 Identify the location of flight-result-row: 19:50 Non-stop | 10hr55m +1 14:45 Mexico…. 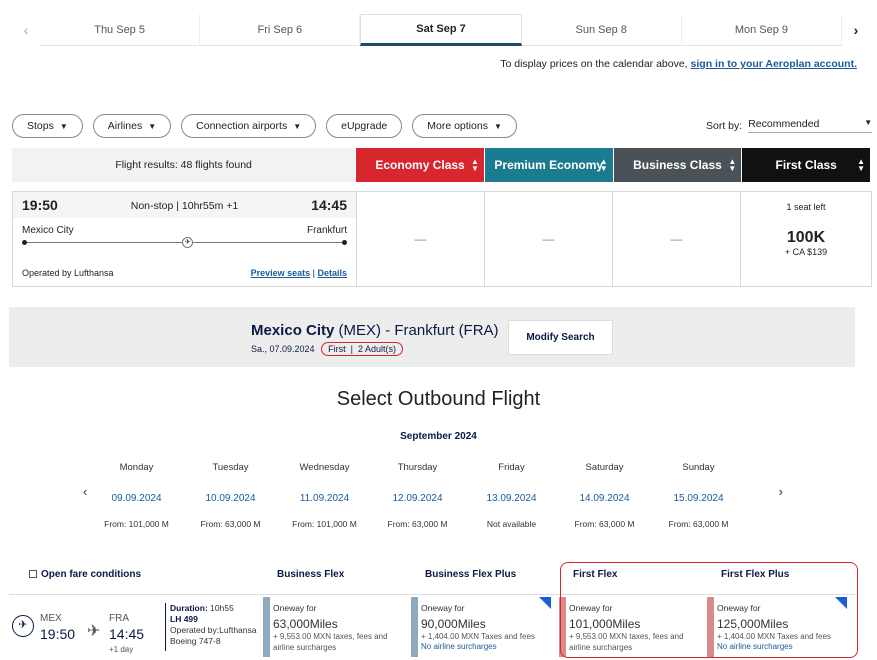
(442, 239).